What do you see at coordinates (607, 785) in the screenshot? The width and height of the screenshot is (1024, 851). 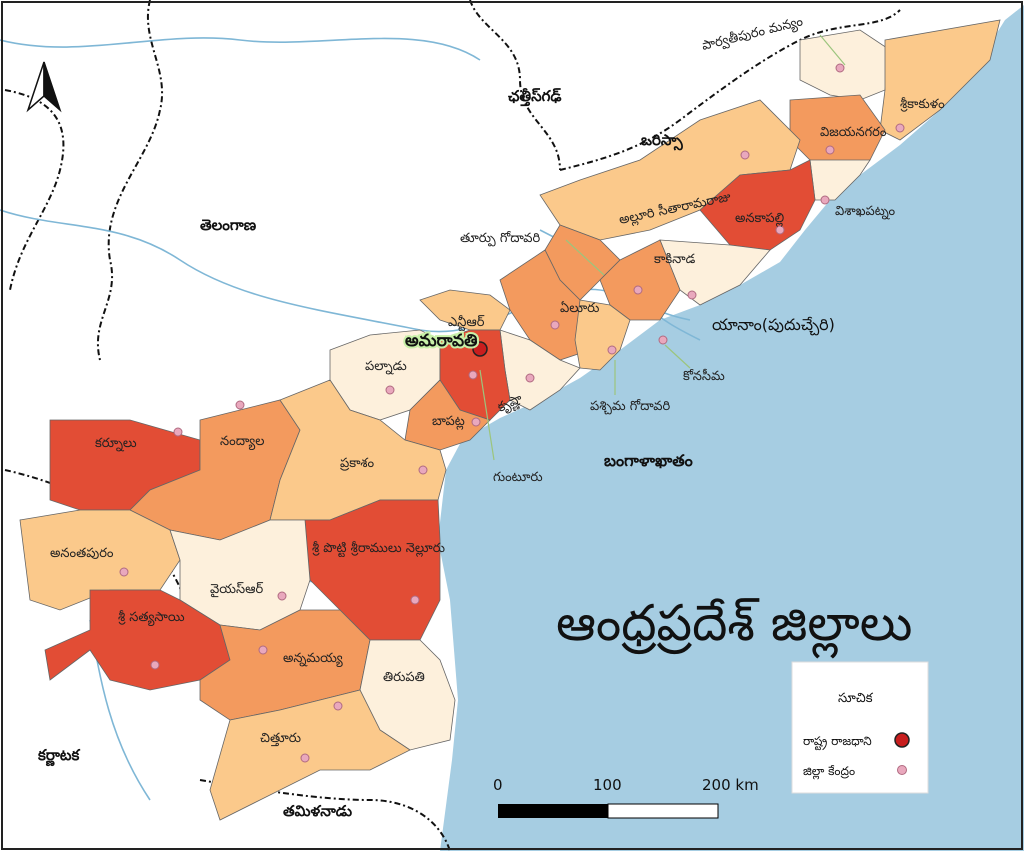 I see `scale-label-100: 100` at bounding box center [607, 785].